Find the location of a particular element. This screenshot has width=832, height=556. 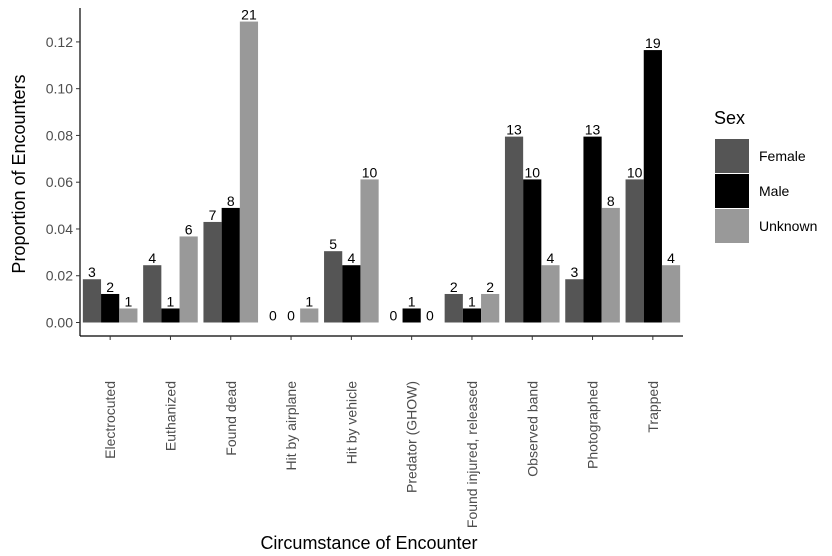

legend-swatch-male is located at coordinates (732, 191).